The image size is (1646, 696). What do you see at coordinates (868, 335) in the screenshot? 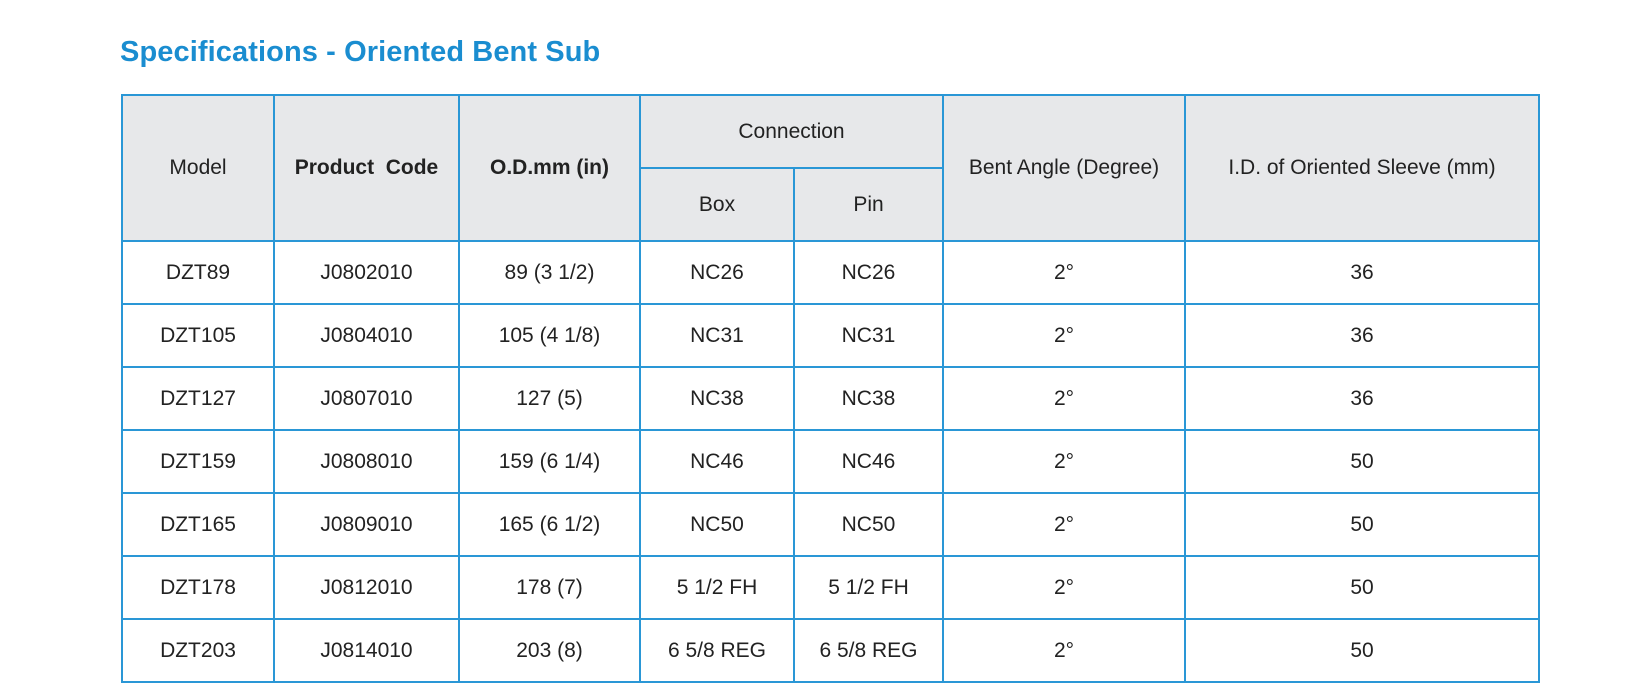
I see `cell-pin: NC31` at bounding box center [868, 335].